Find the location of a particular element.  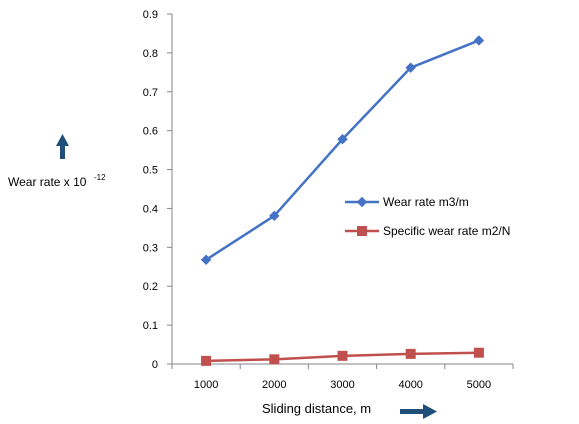

y-axis-arrow-icon is located at coordinates (62, 146).